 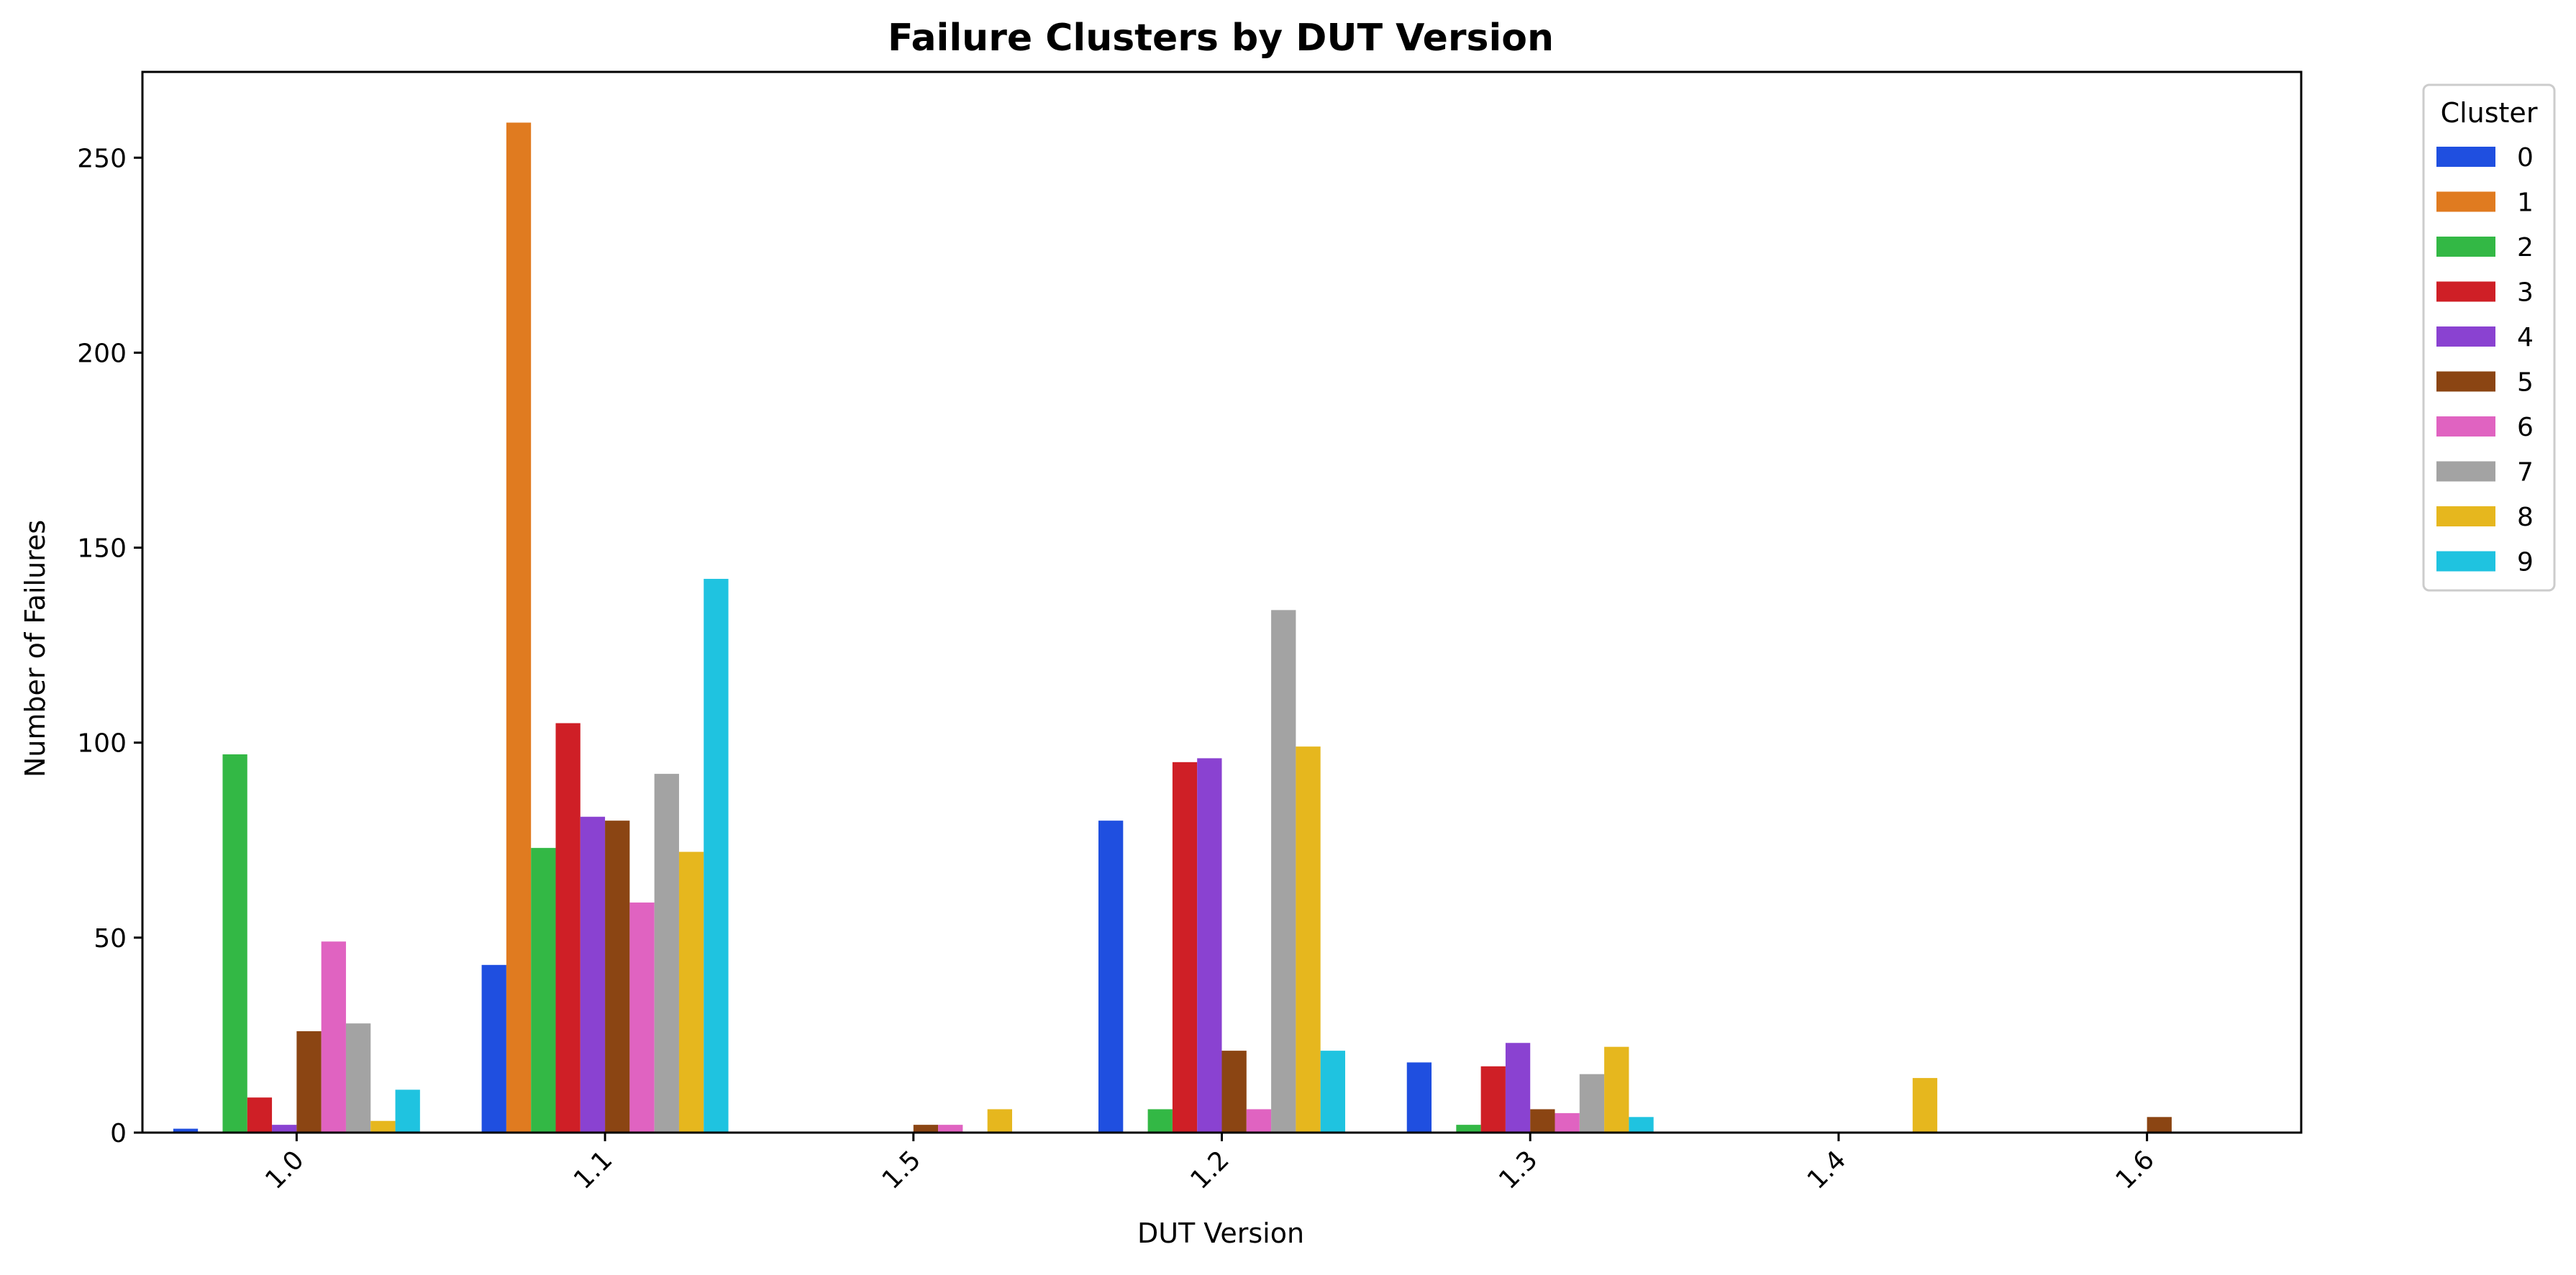 What do you see at coordinates (1283, 871) in the screenshot?
I see `bar-cluster-7-version-1.2` at bounding box center [1283, 871].